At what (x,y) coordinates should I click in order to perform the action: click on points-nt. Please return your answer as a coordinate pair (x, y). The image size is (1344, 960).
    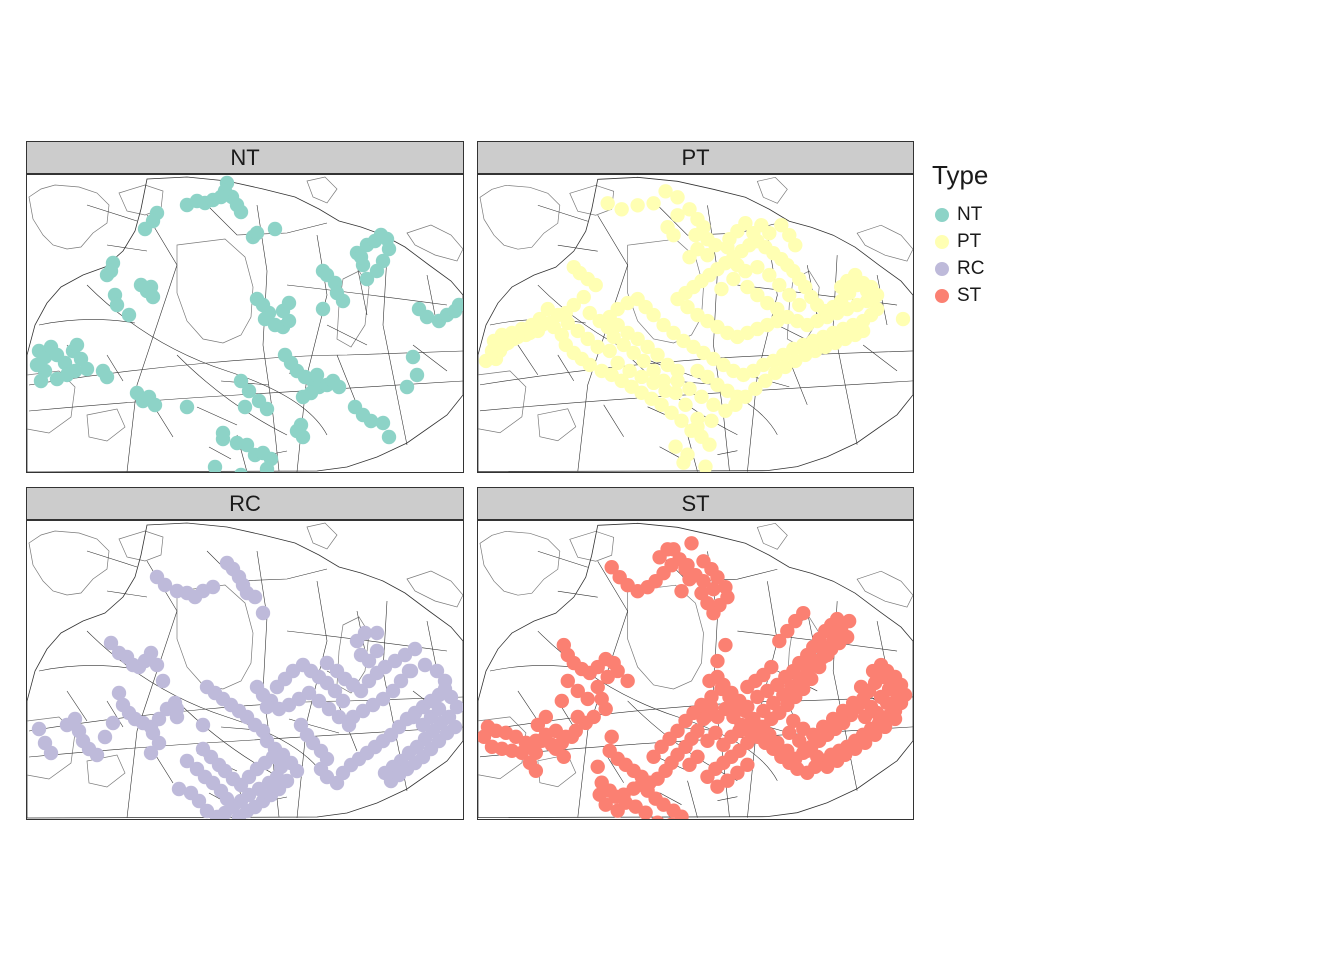
    Looking at the image, I should click on (246, 323).